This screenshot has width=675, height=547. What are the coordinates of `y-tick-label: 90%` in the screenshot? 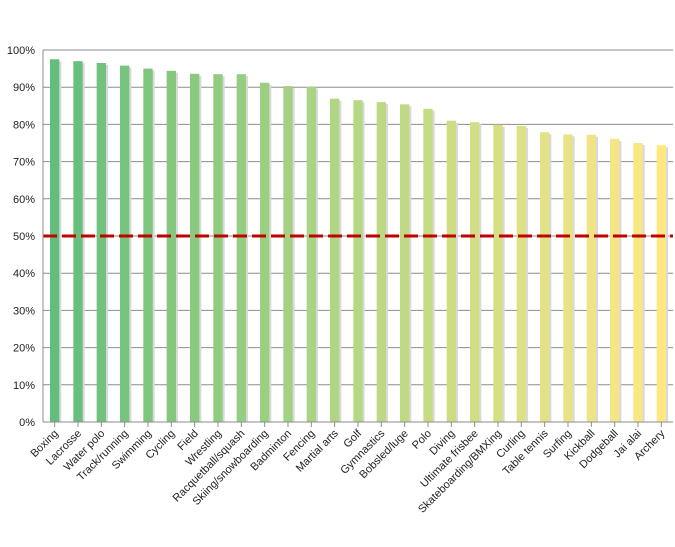 It's located at (24, 88).